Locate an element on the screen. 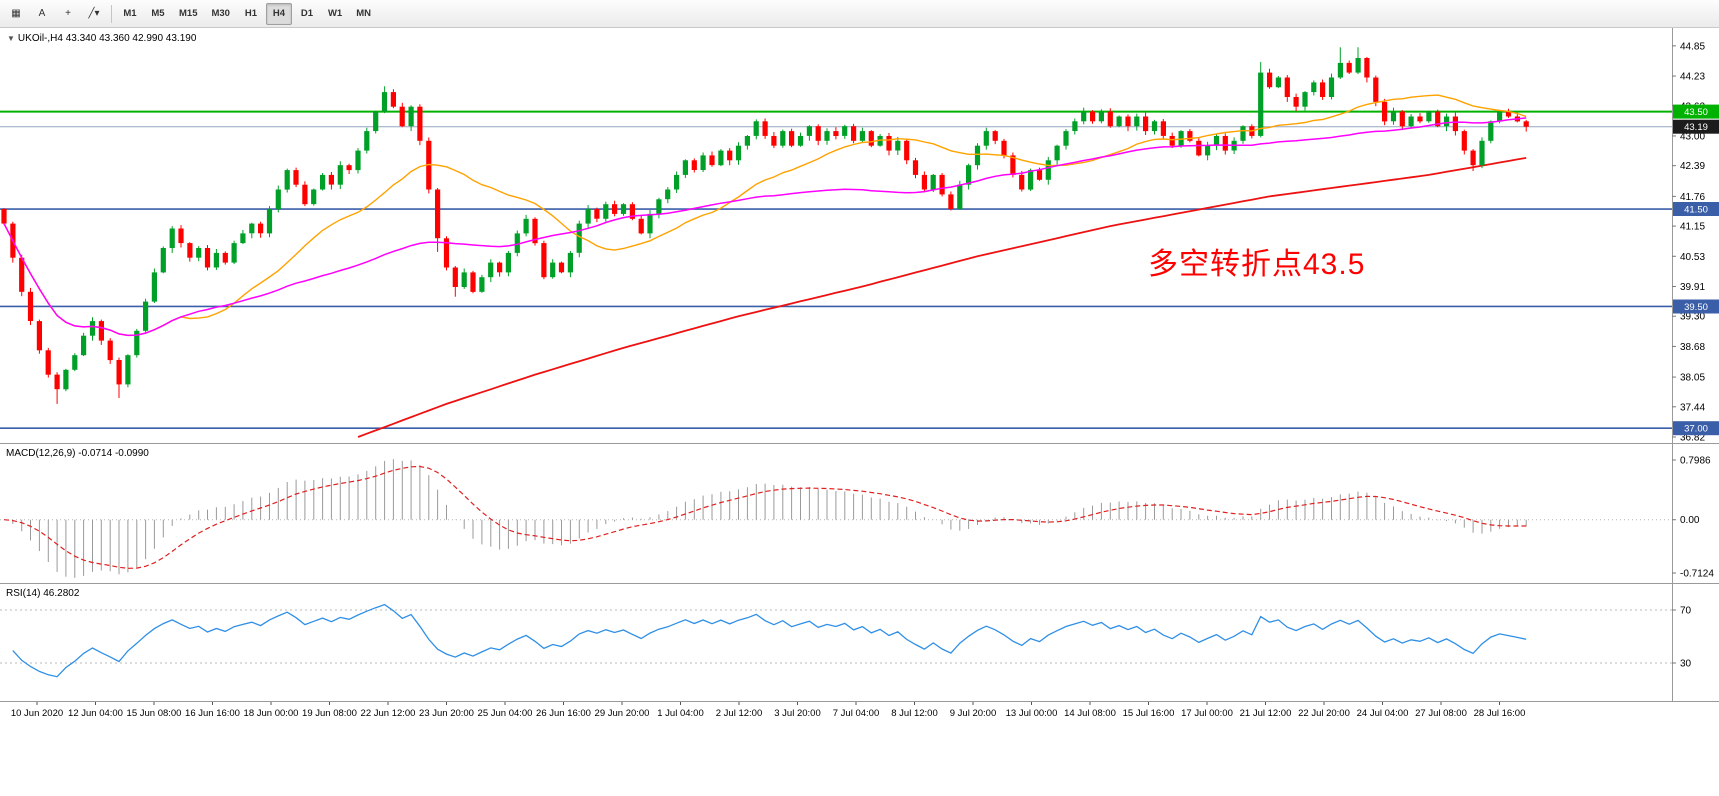 This screenshot has height=796, width=1719. price-axis-label: 38.68 is located at coordinates (1692, 347).